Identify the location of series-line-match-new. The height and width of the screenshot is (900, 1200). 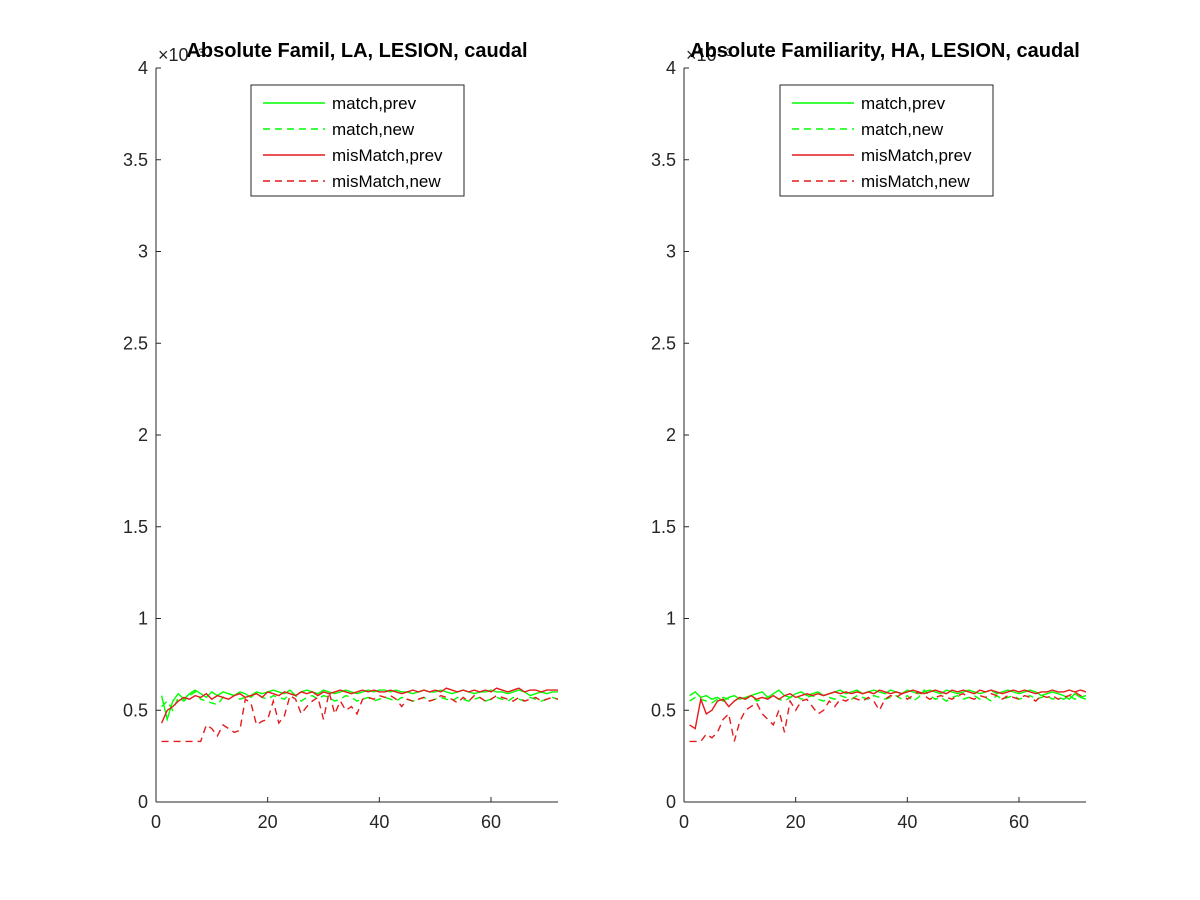
(887, 696).